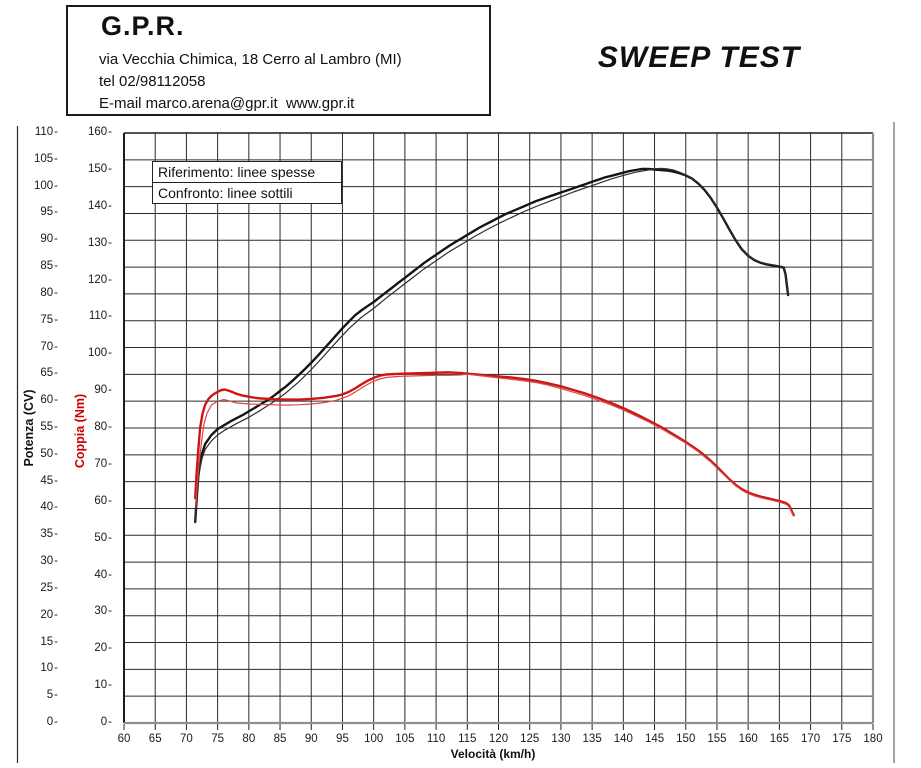  What do you see at coordinates (97, 316) in the screenshot?
I see `torque-tick-label: 110` at bounding box center [97, 316].